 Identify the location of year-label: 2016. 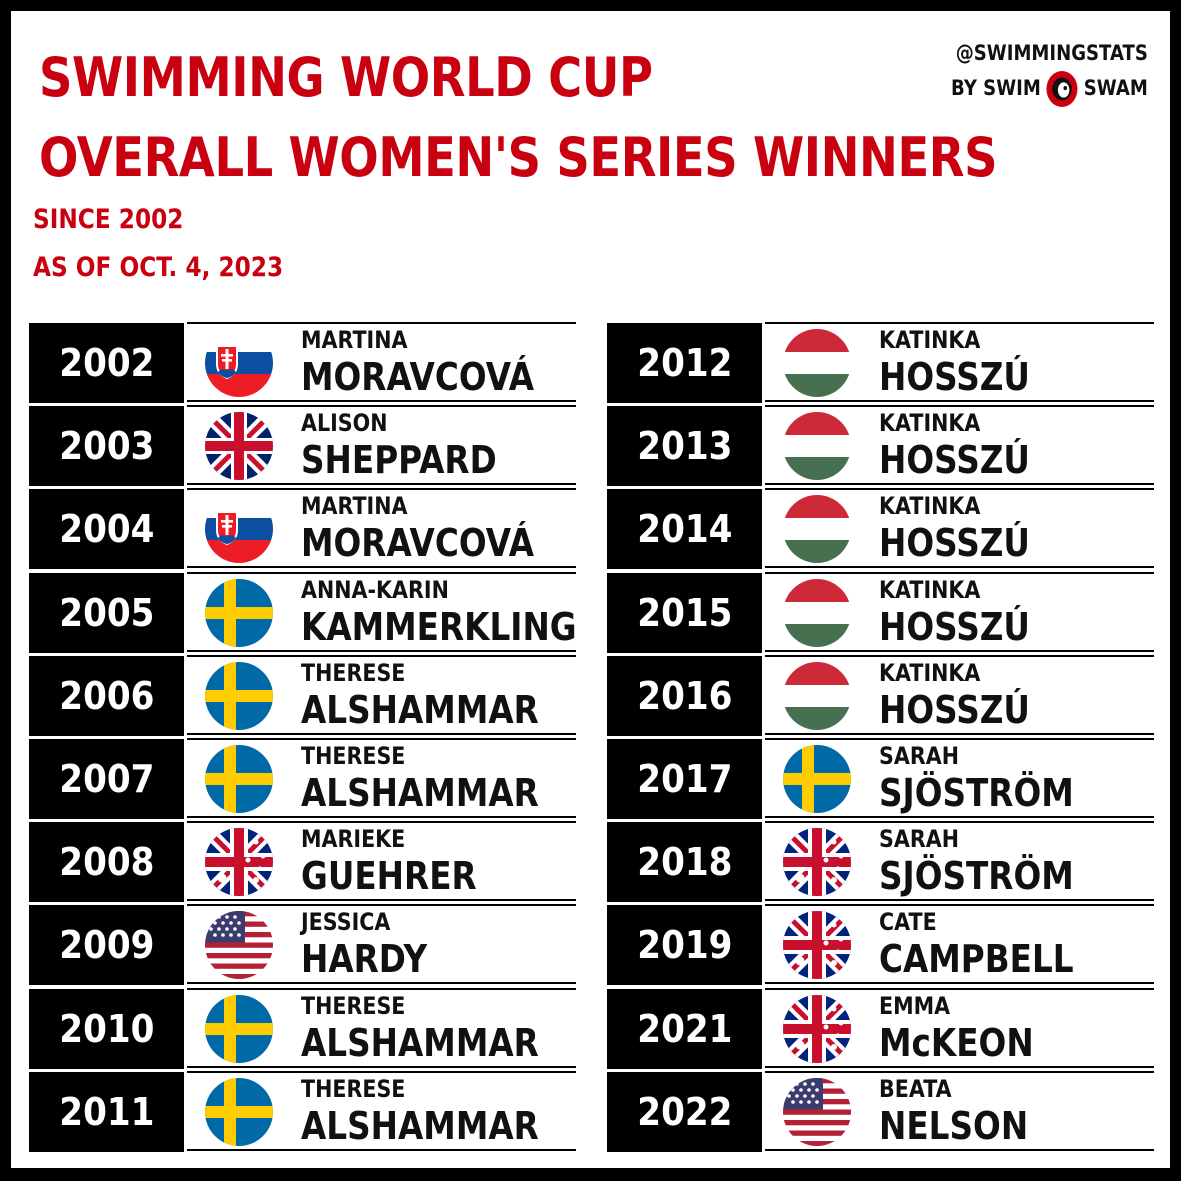
(684, 696).